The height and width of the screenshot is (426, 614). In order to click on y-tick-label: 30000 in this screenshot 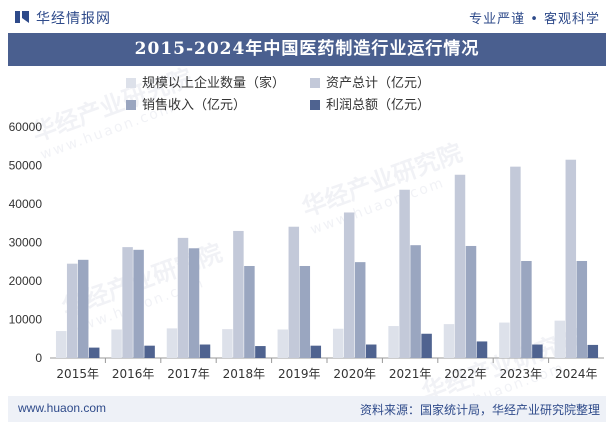, I will do `click(26, 243)`.